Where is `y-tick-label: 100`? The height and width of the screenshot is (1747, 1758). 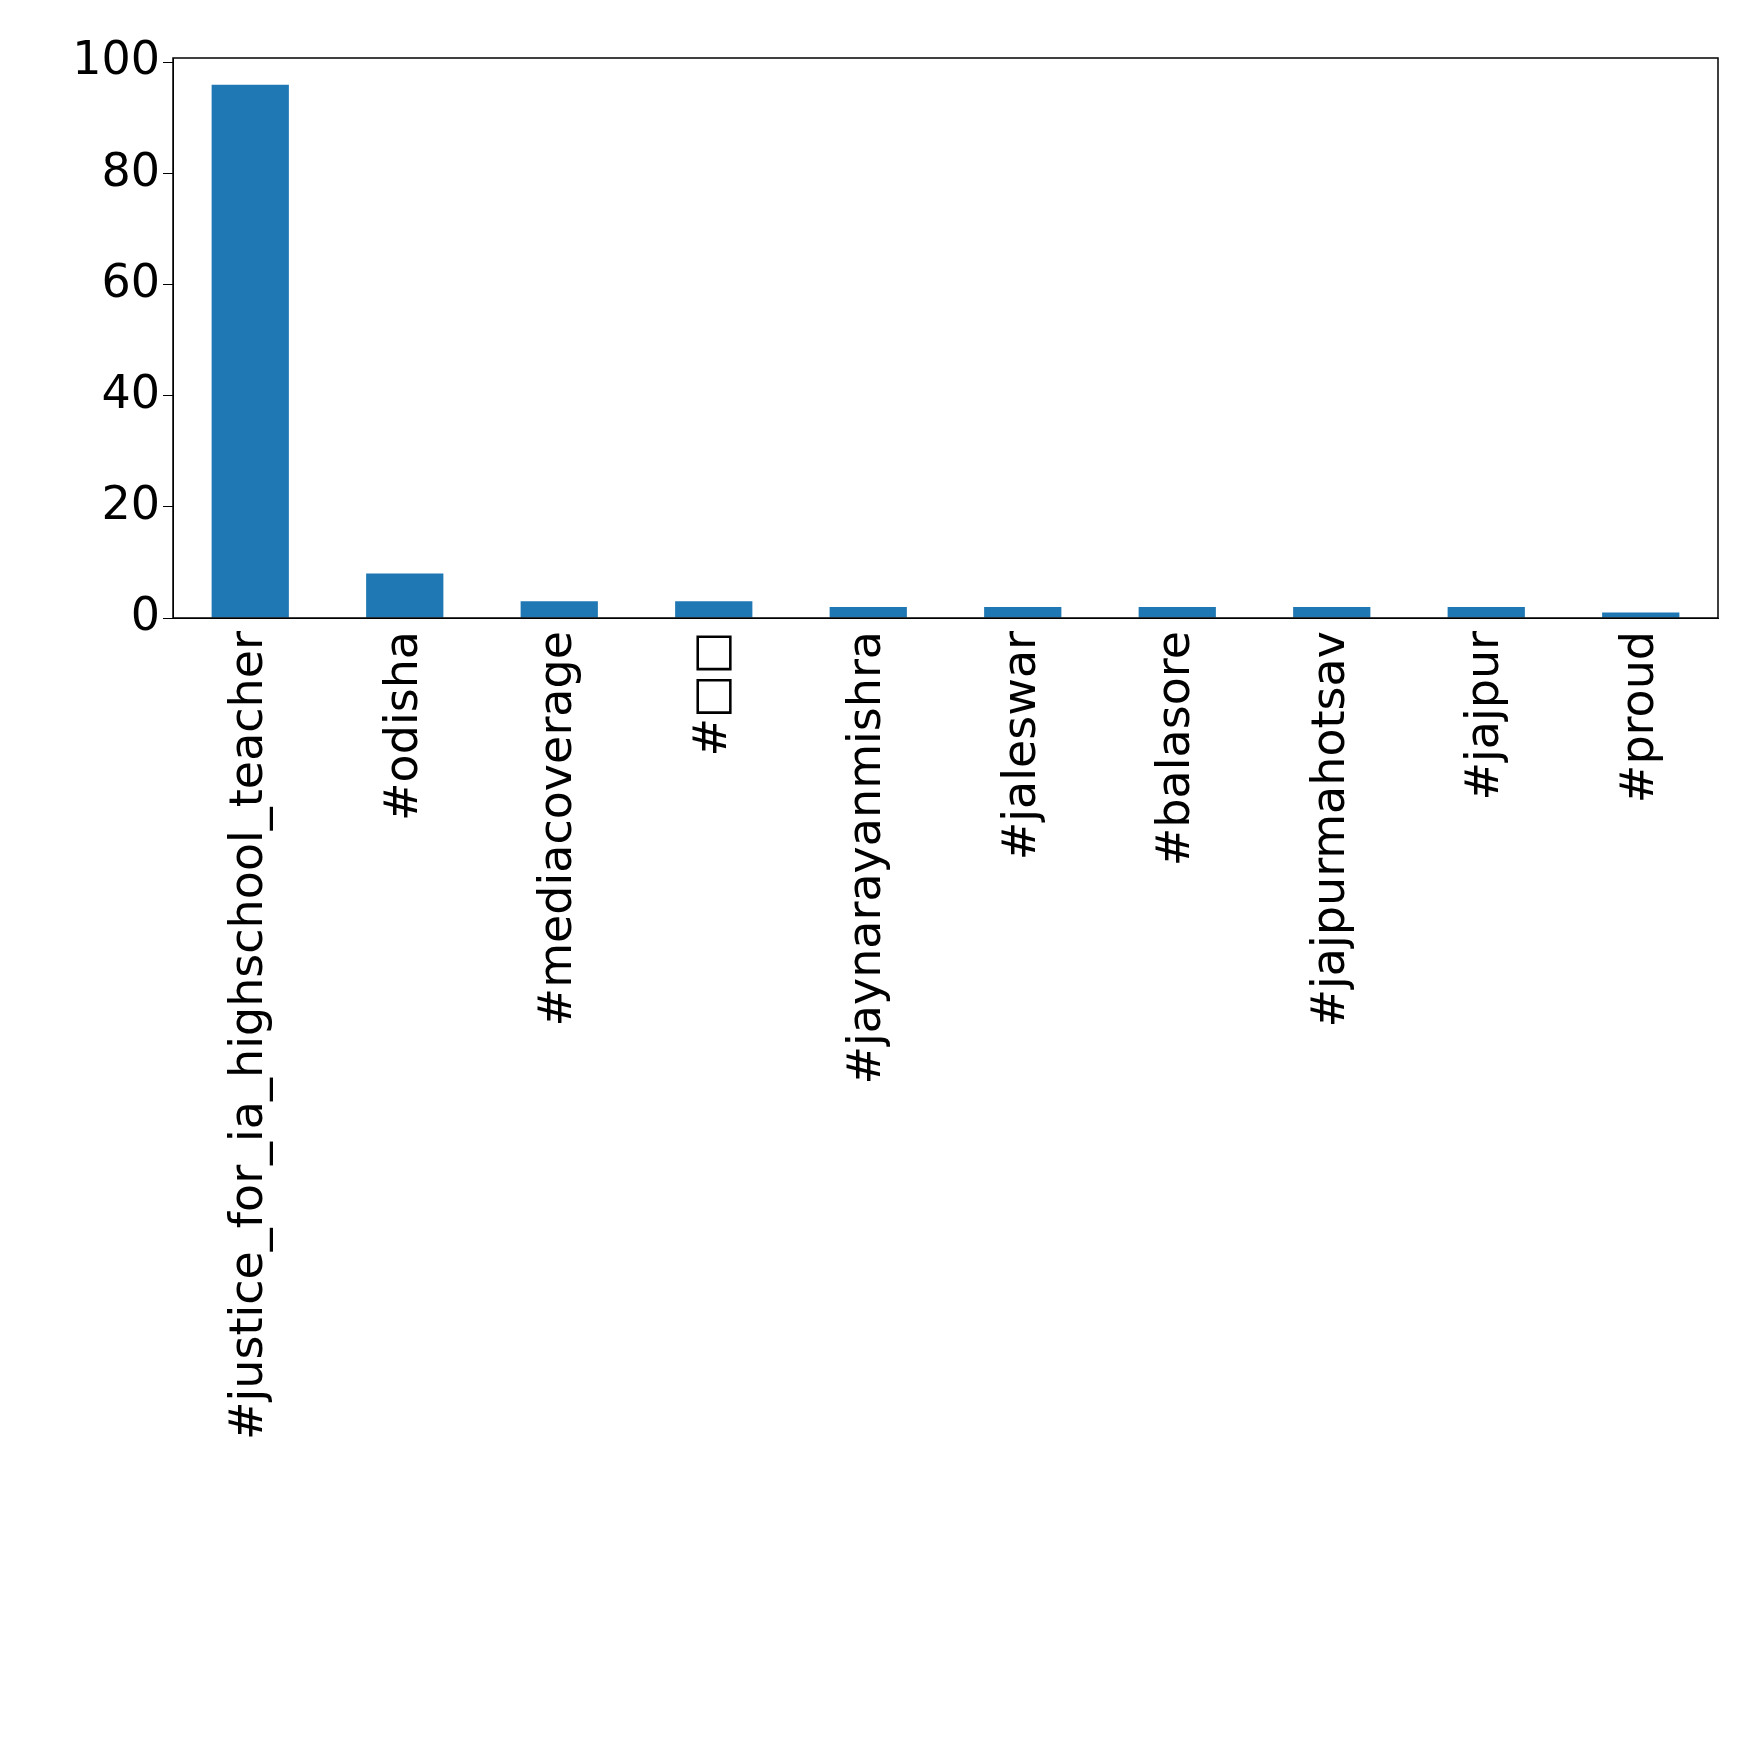
y-tick-label: 100 is located at coordinates (116, 58).